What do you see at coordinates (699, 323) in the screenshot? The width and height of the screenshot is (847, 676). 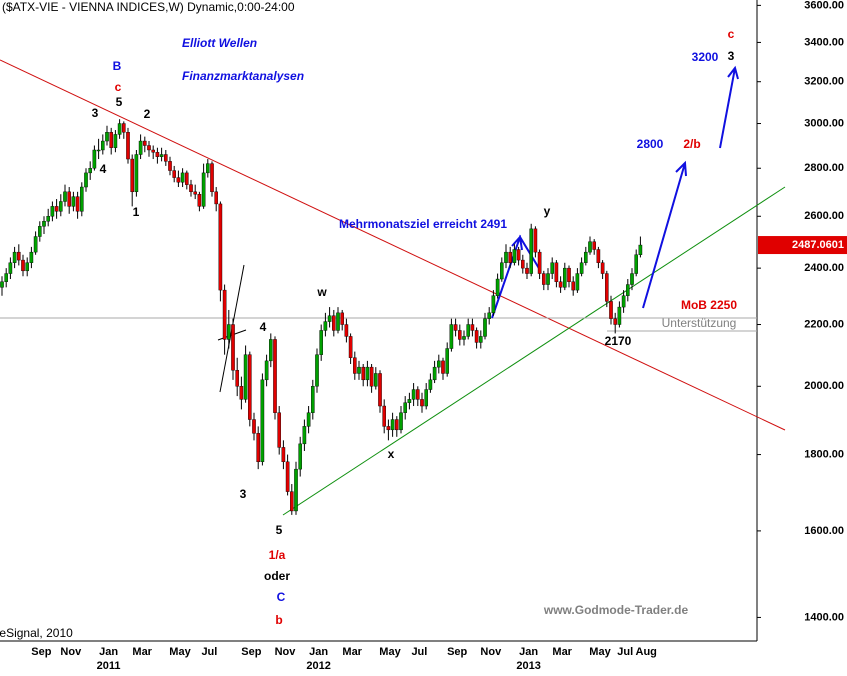 I see `annotation: Unterstützung` at bounding box center [699, 323].